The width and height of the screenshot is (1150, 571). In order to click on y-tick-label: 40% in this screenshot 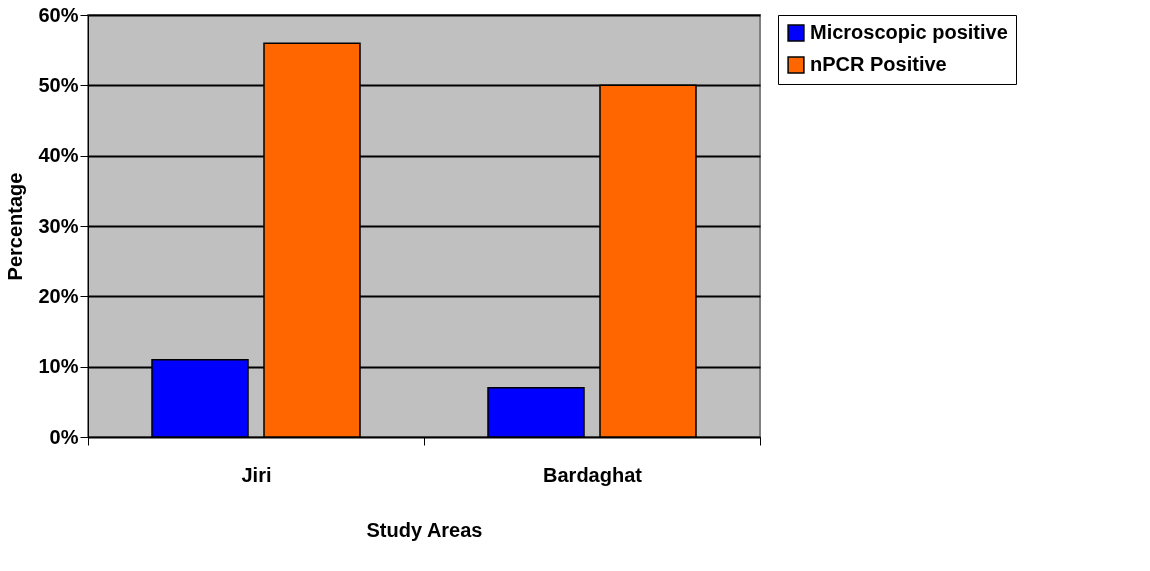, I will do `click(58, 155)`.